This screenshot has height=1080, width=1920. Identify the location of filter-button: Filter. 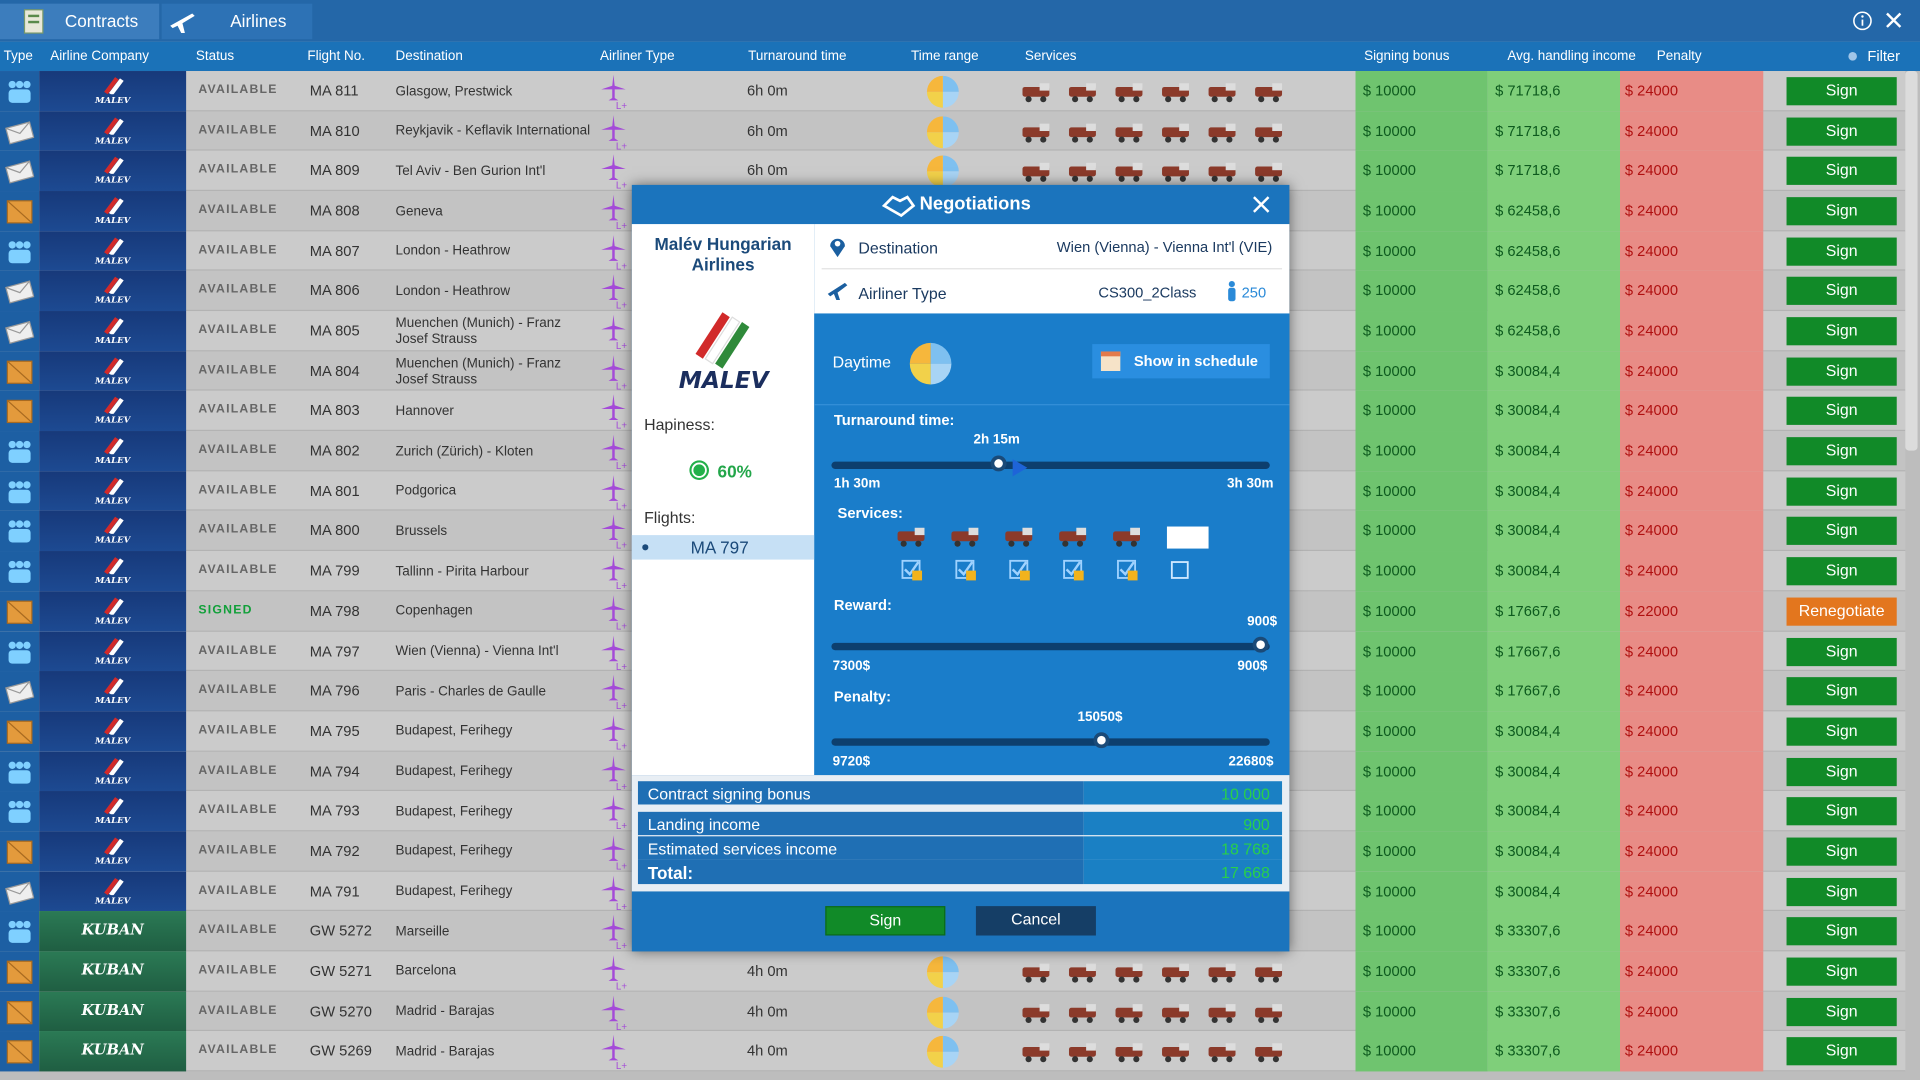
(1884, 56).